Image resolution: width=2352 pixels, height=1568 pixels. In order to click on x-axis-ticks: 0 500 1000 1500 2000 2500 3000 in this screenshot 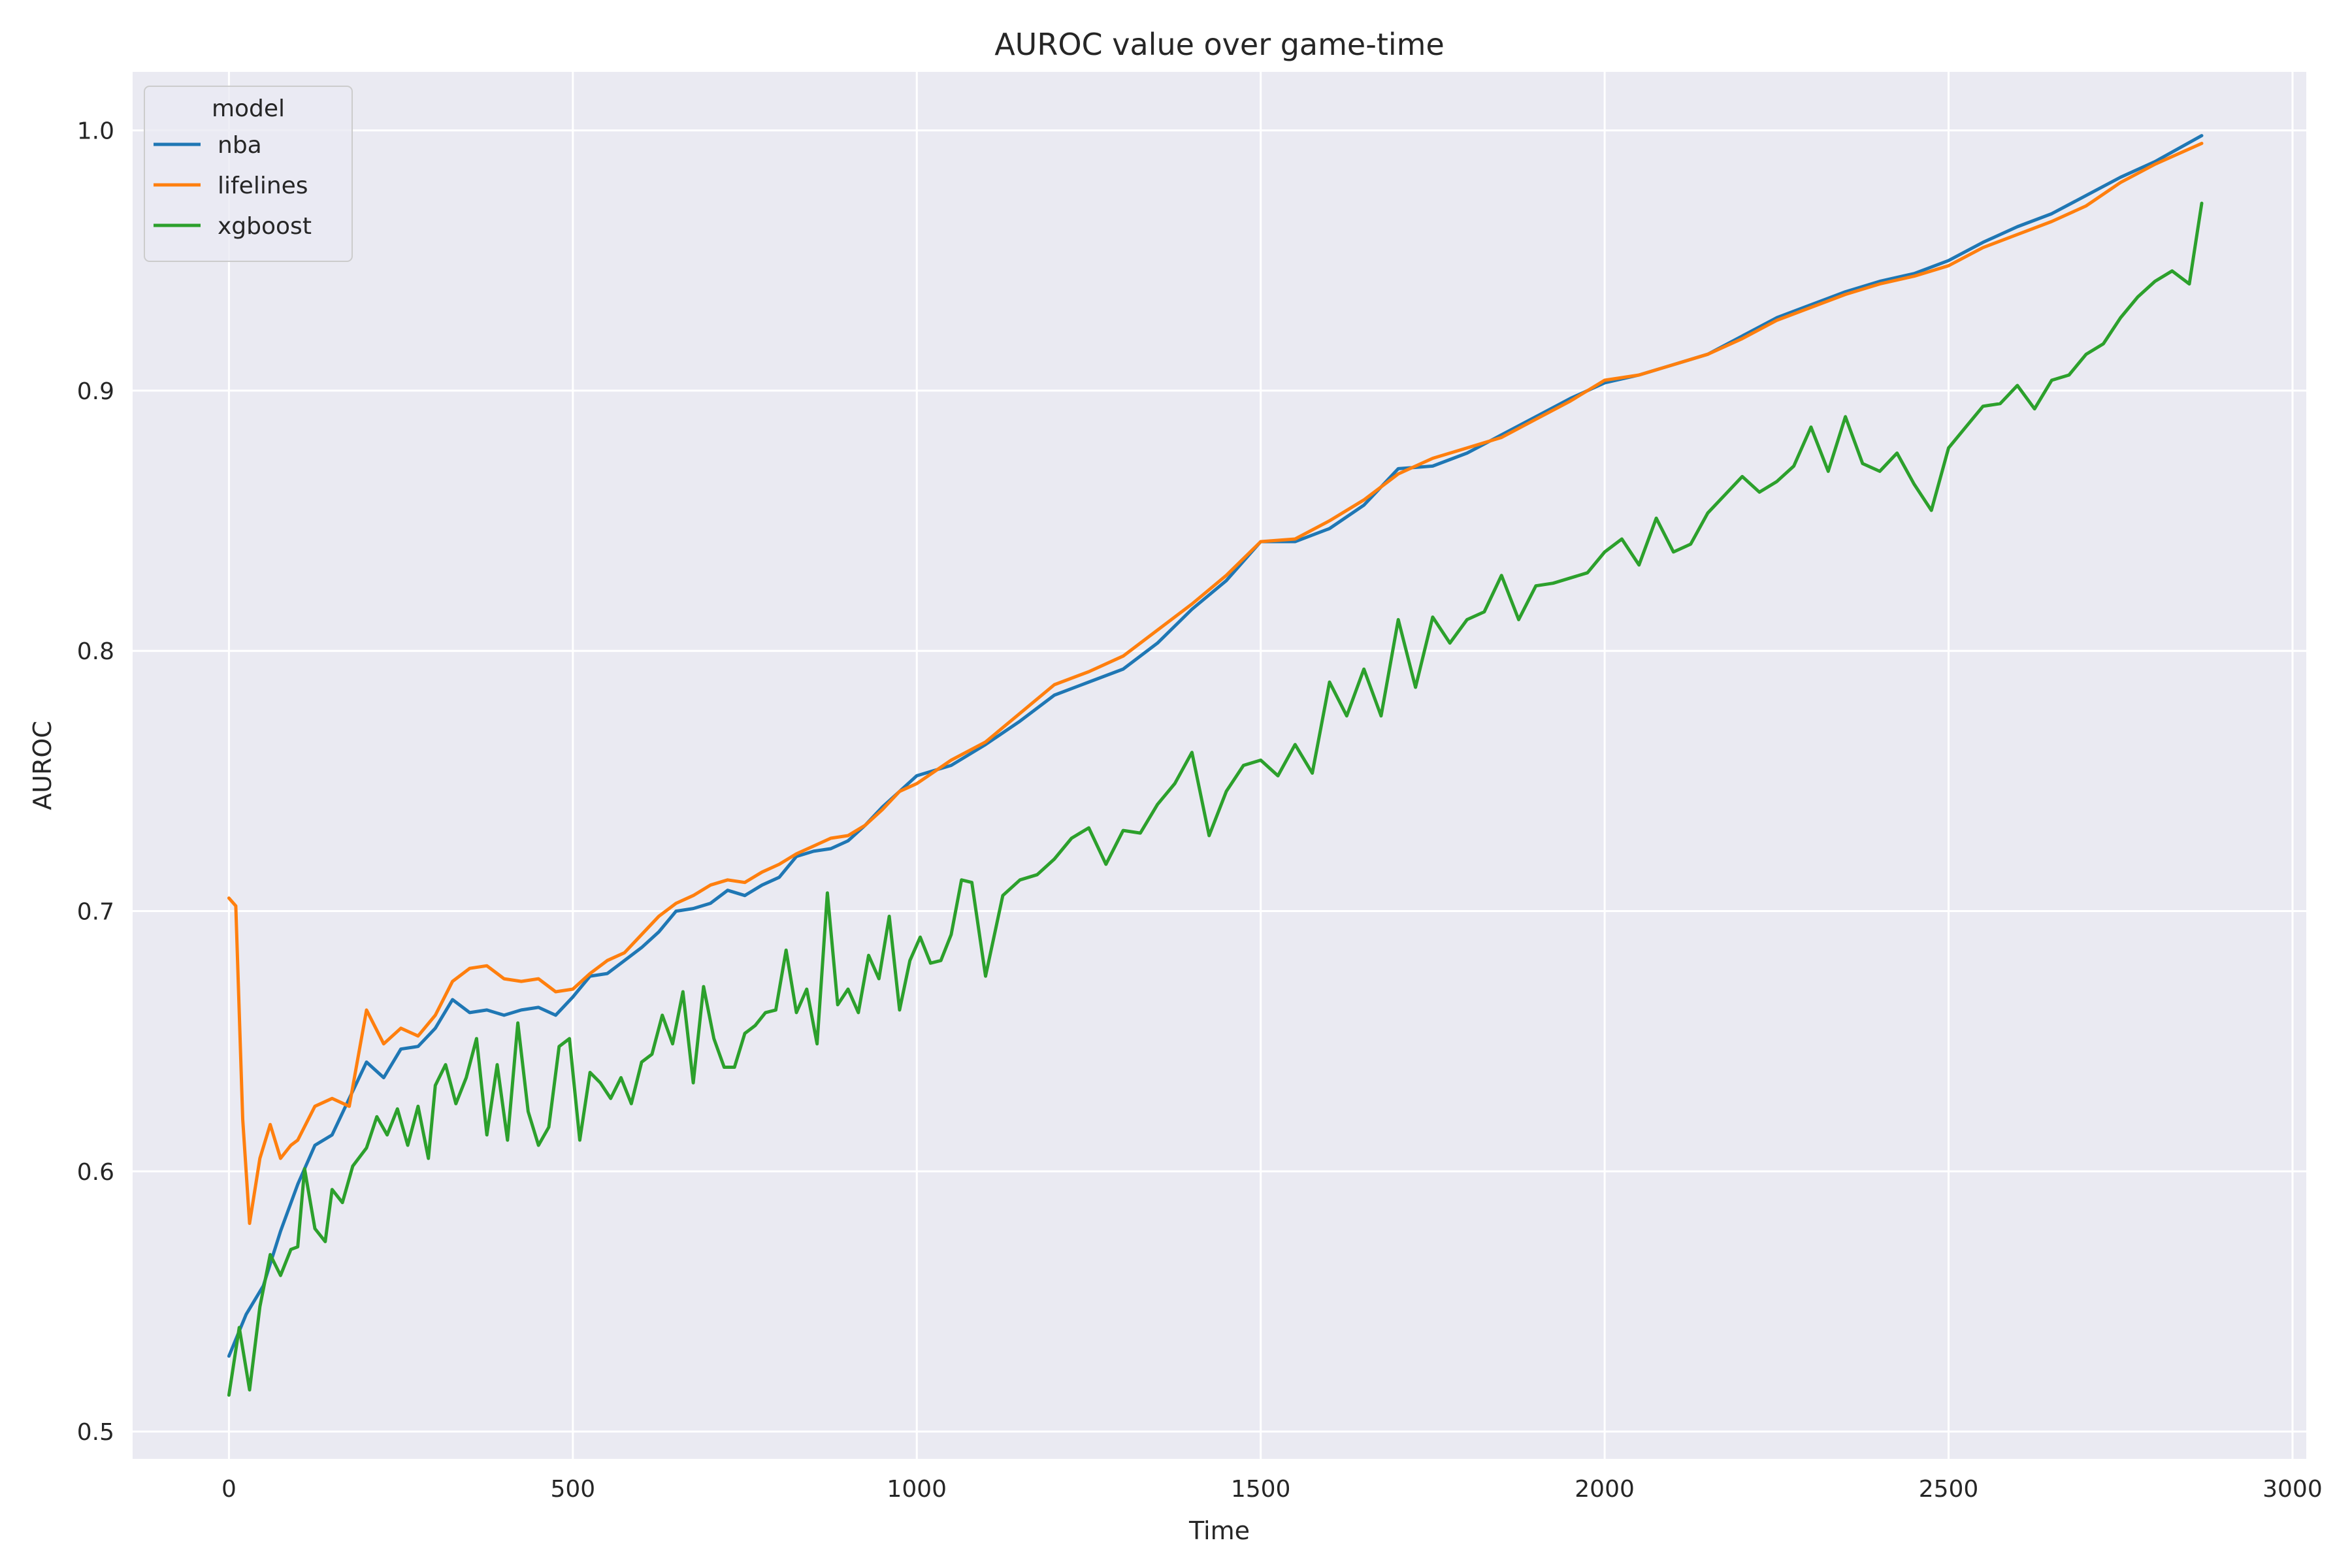, I will do `click(1272, 1489)`.